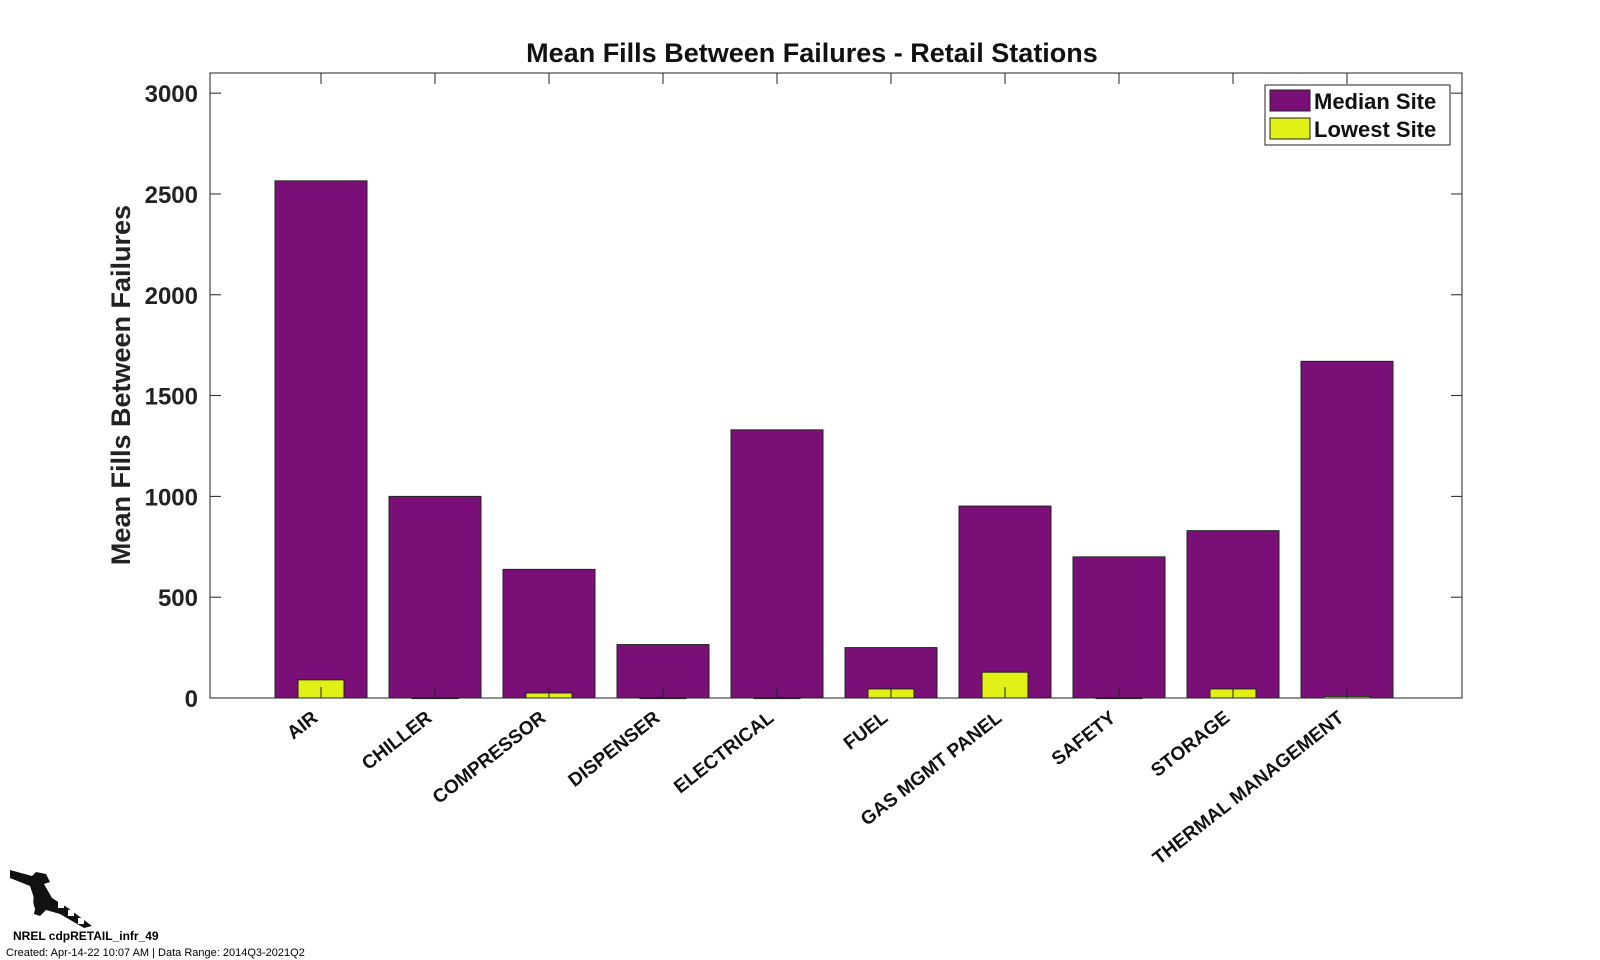  I want to click on legend-swatch-median-site, so click(1290, 100).